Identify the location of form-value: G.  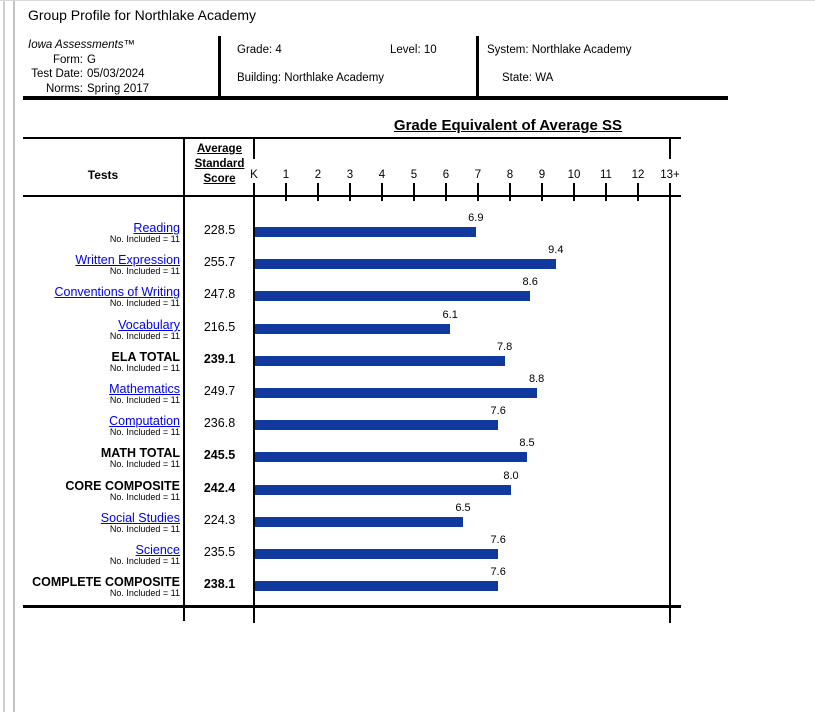
(91, 59).